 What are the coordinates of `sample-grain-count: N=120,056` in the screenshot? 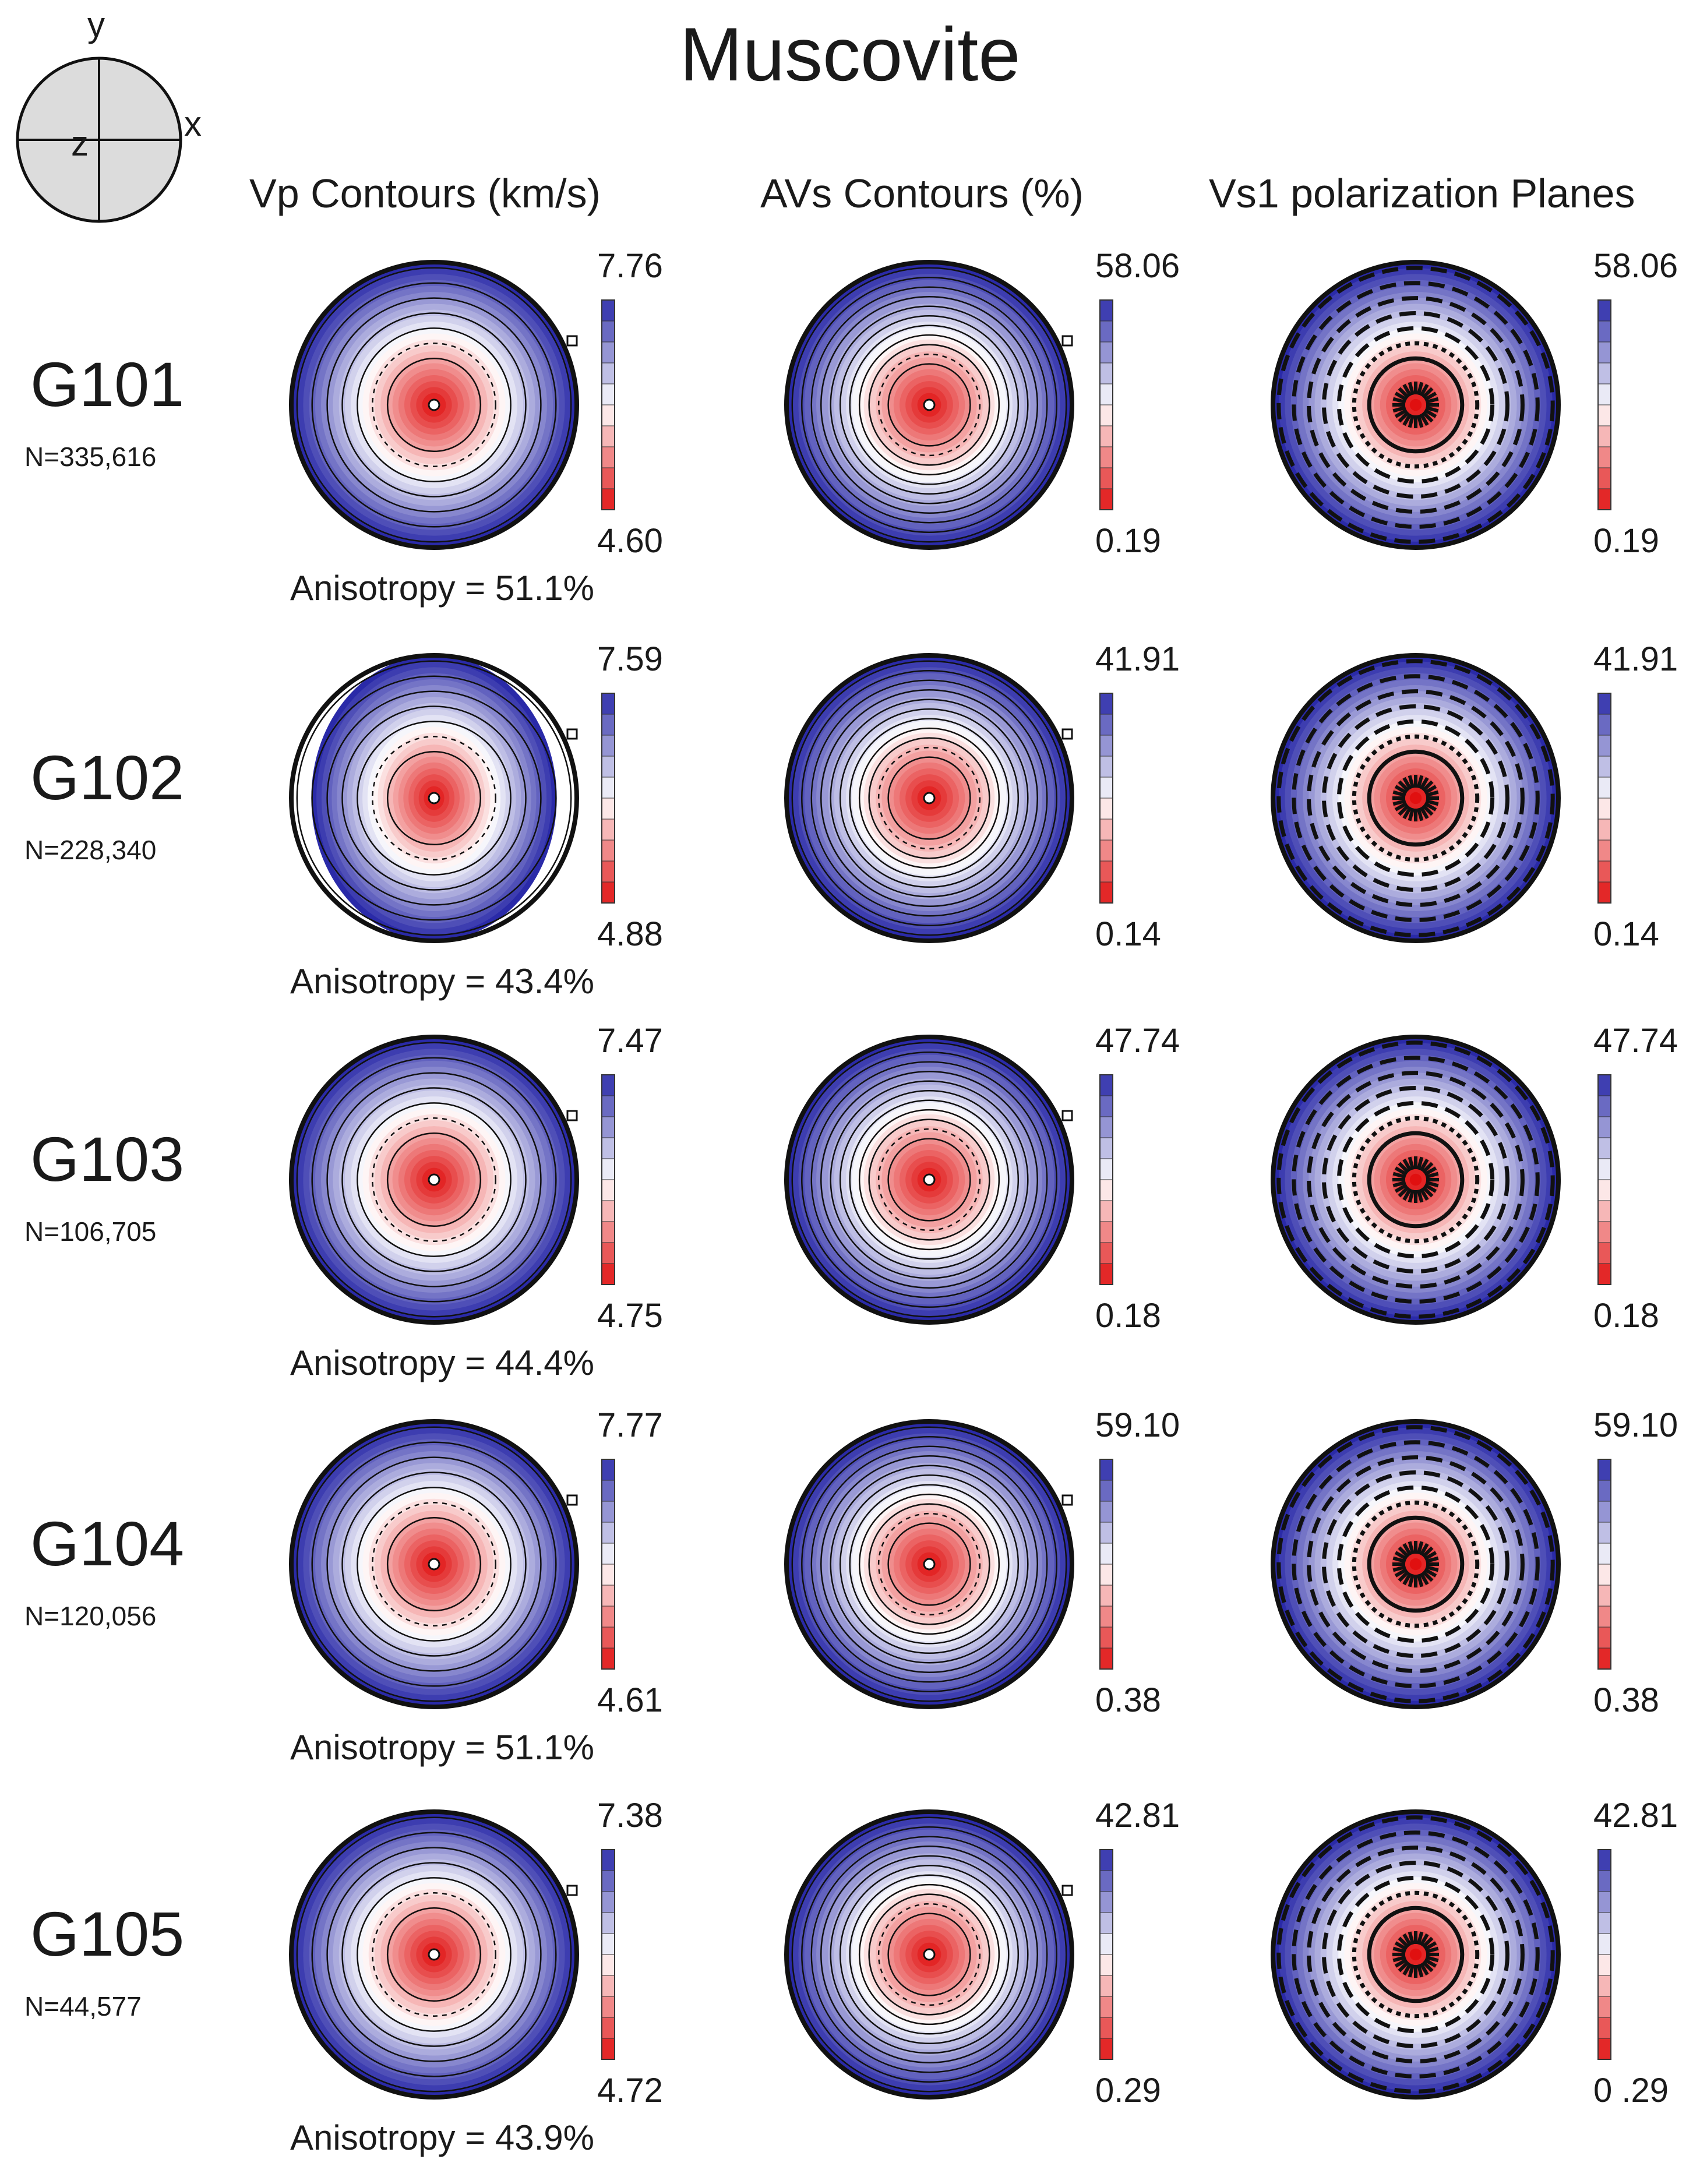 It's located at (90, 1616).